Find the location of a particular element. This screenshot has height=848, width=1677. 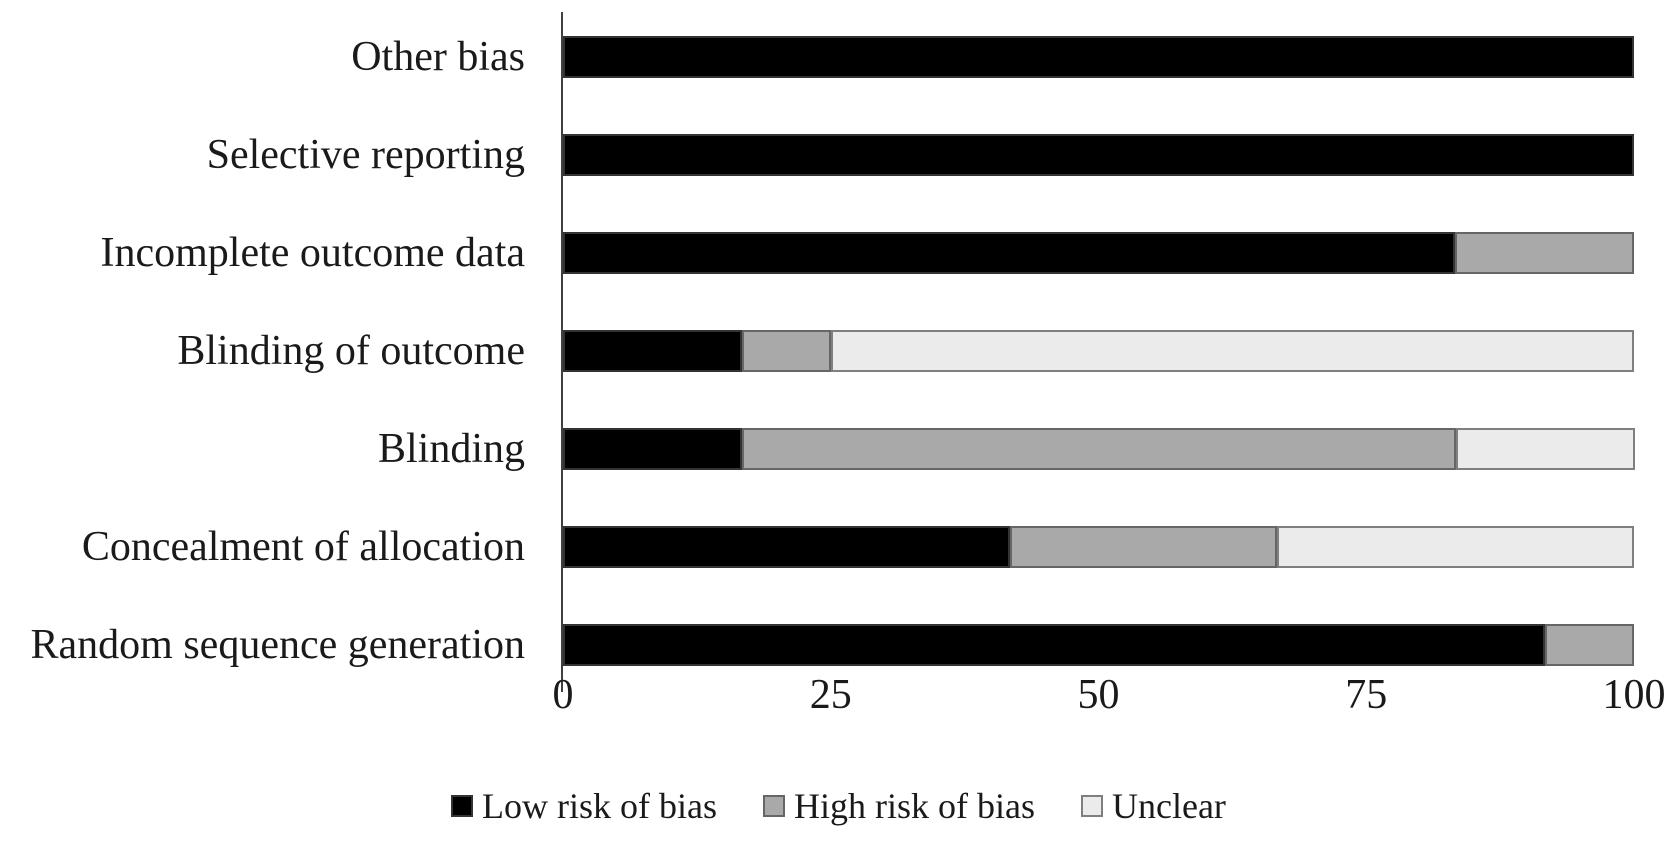

legend-item-low-risk: Low risk of bias is located at coordinates (584, 806).